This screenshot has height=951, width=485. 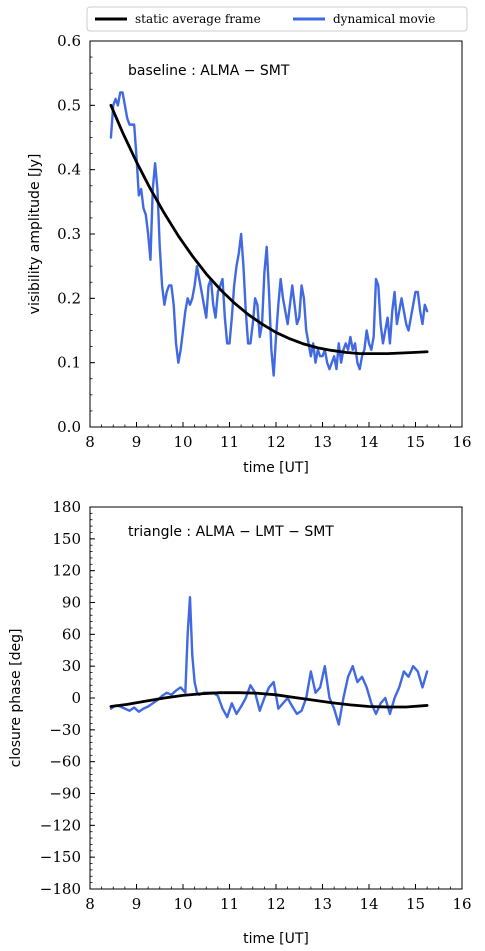 I want to click on y-tick-label: 0.4, so click(x=69, y=170).